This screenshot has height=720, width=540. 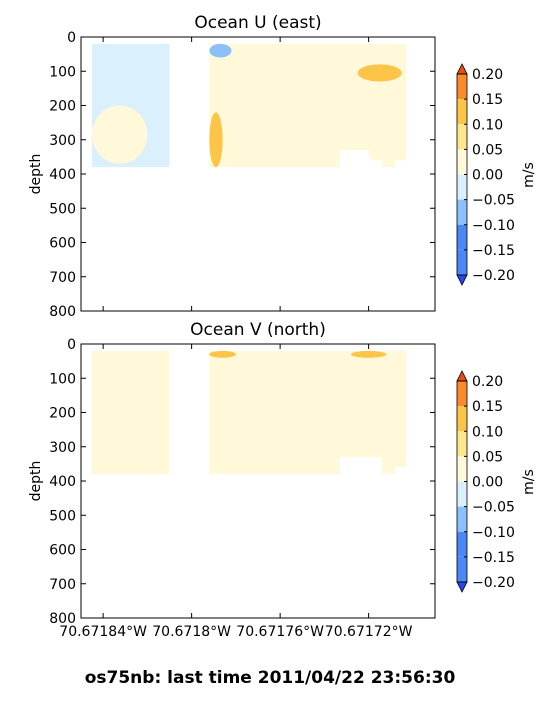 What do you see at coordinates (258, 330) in the screenshot?
I see `chart-title: Ocean V (north)` at bounding box center [258, 330].